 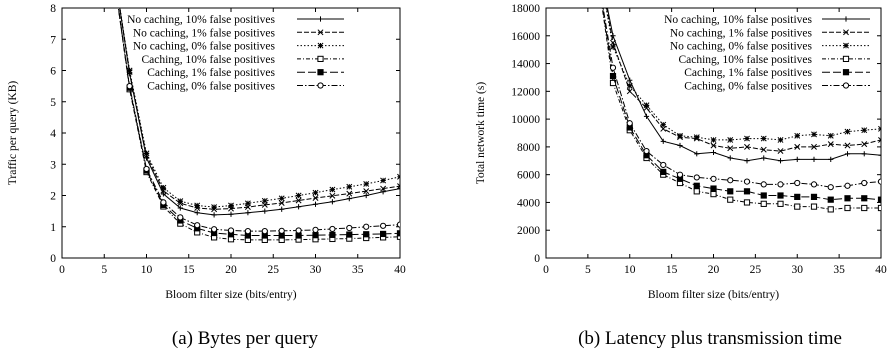 I want to click on x-tick-label: 0, so click(x=546, y=270).